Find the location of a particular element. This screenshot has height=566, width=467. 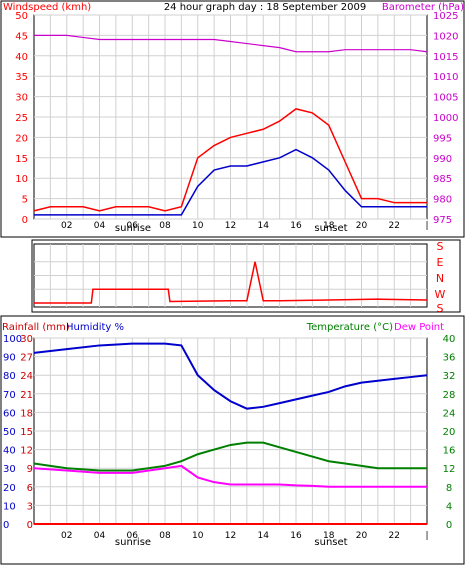

direction-series is located at coordinates (231, 282).